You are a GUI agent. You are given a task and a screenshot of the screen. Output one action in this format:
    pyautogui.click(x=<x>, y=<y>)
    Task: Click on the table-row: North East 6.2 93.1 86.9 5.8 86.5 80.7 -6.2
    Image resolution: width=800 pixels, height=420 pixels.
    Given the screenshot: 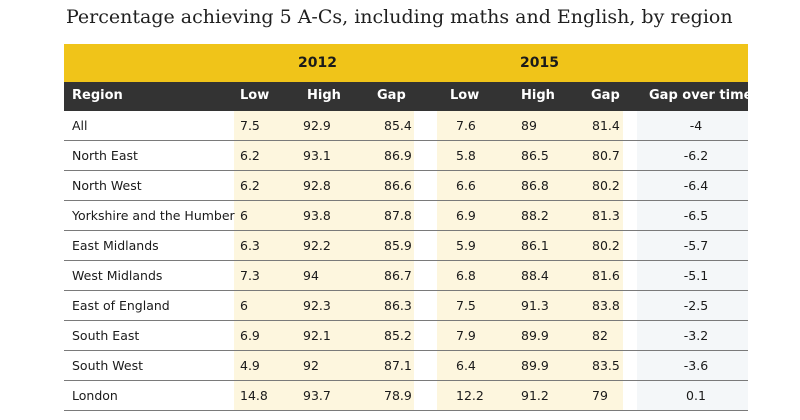 What is the action you would take?
    pyautogui.click(x=406, y=156)
    